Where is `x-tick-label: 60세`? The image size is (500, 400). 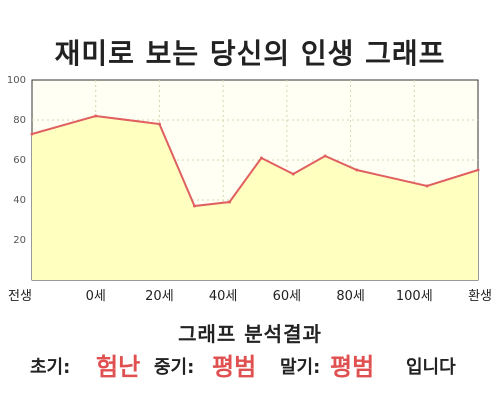
x-tick-label: 60세 is located at coordinates (287, 296).